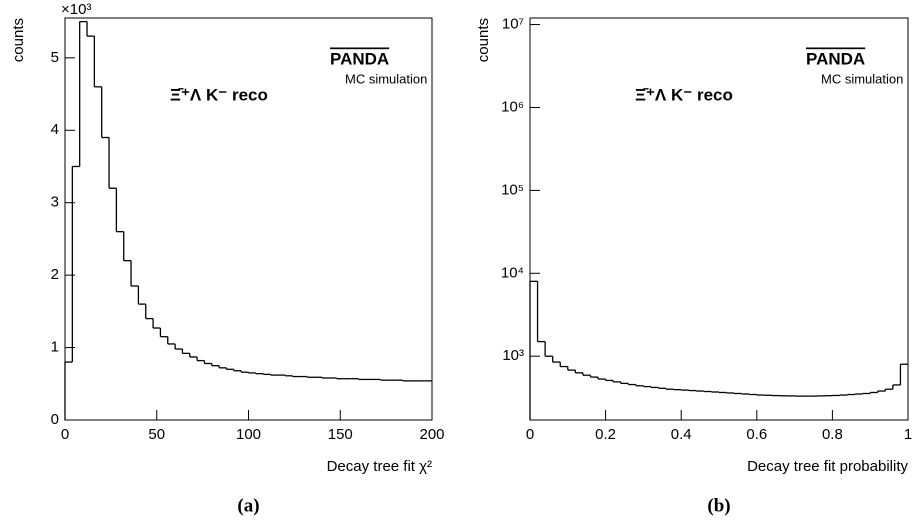 This screenshot has height=524, width=922. Describe the element at coordinates (55, 57) in the screenshot. I see `y-tick-label: 5` at that location.